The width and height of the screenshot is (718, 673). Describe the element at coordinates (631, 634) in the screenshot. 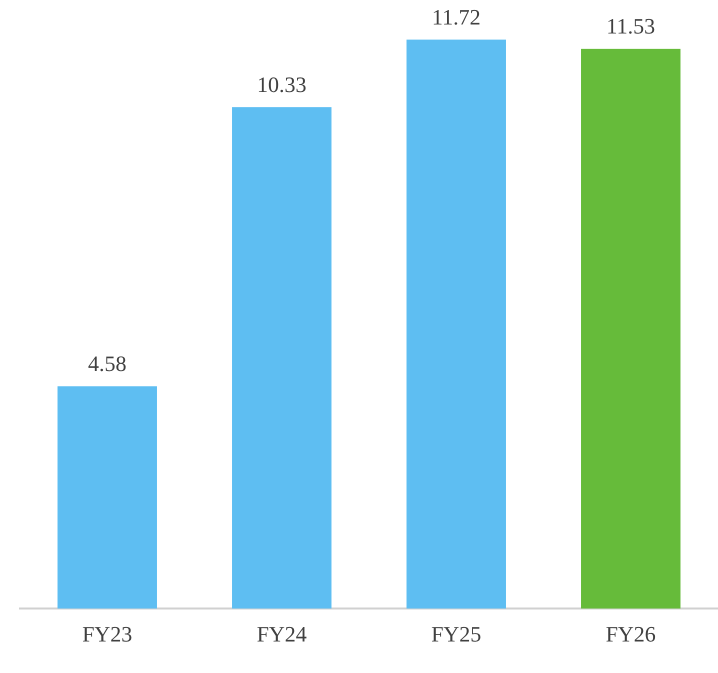

I see `x-tick-label: FY26` at that location.